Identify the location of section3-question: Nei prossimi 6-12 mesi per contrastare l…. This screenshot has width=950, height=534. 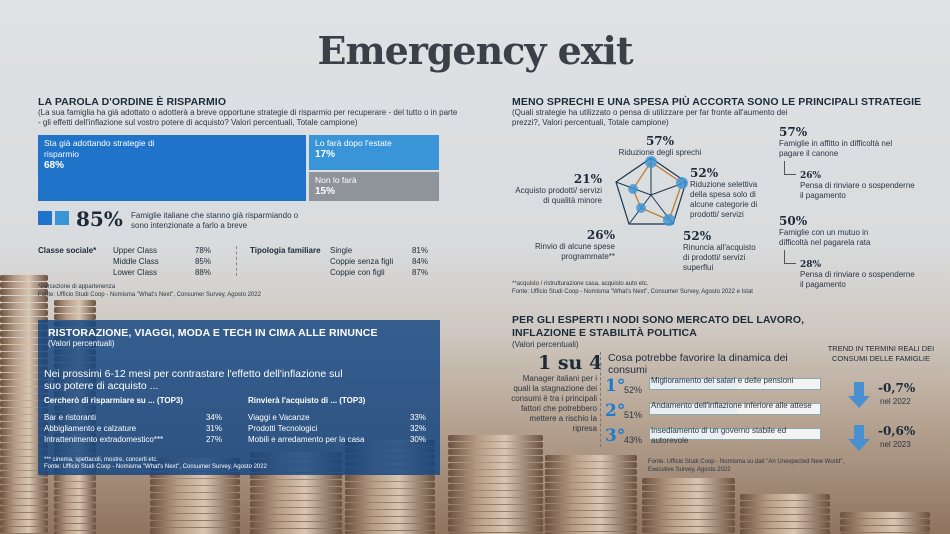
(193, 380).